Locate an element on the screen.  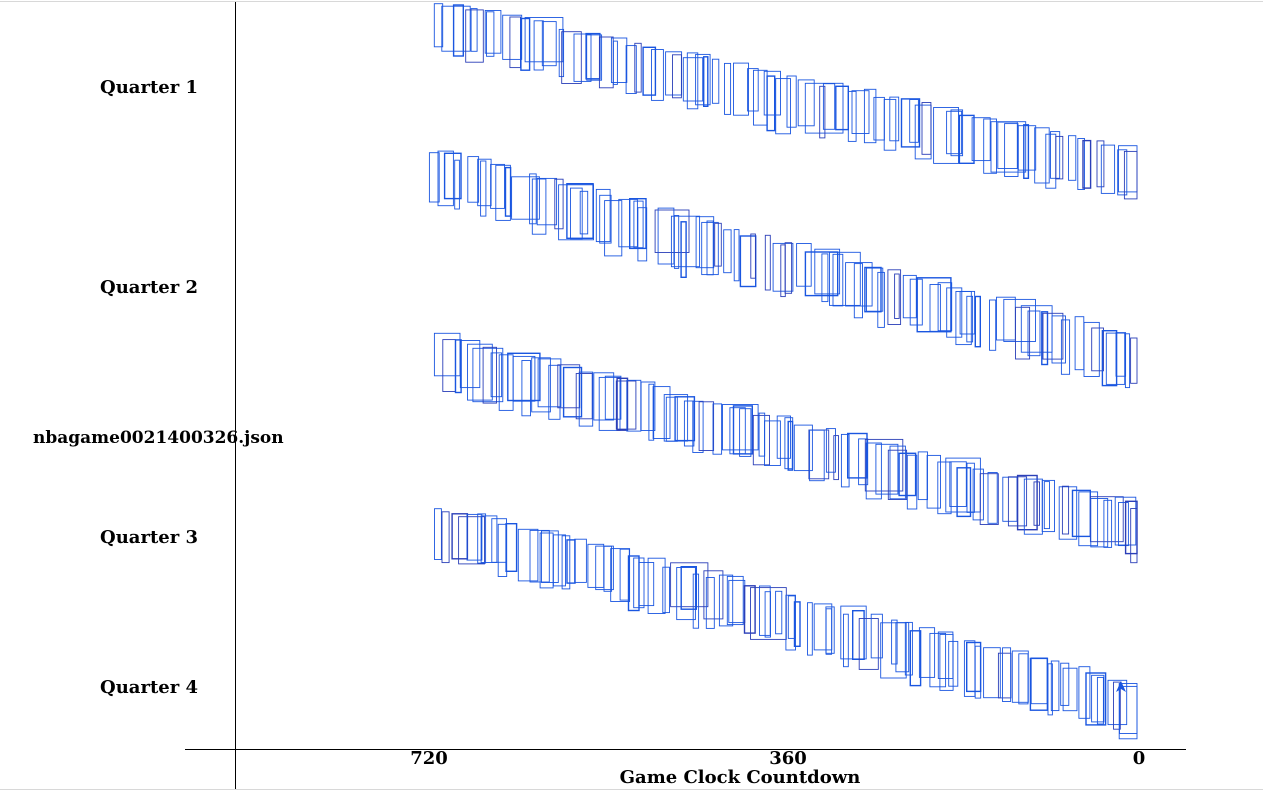
x-tick-720: 720 is located at coordinates (429, 758).